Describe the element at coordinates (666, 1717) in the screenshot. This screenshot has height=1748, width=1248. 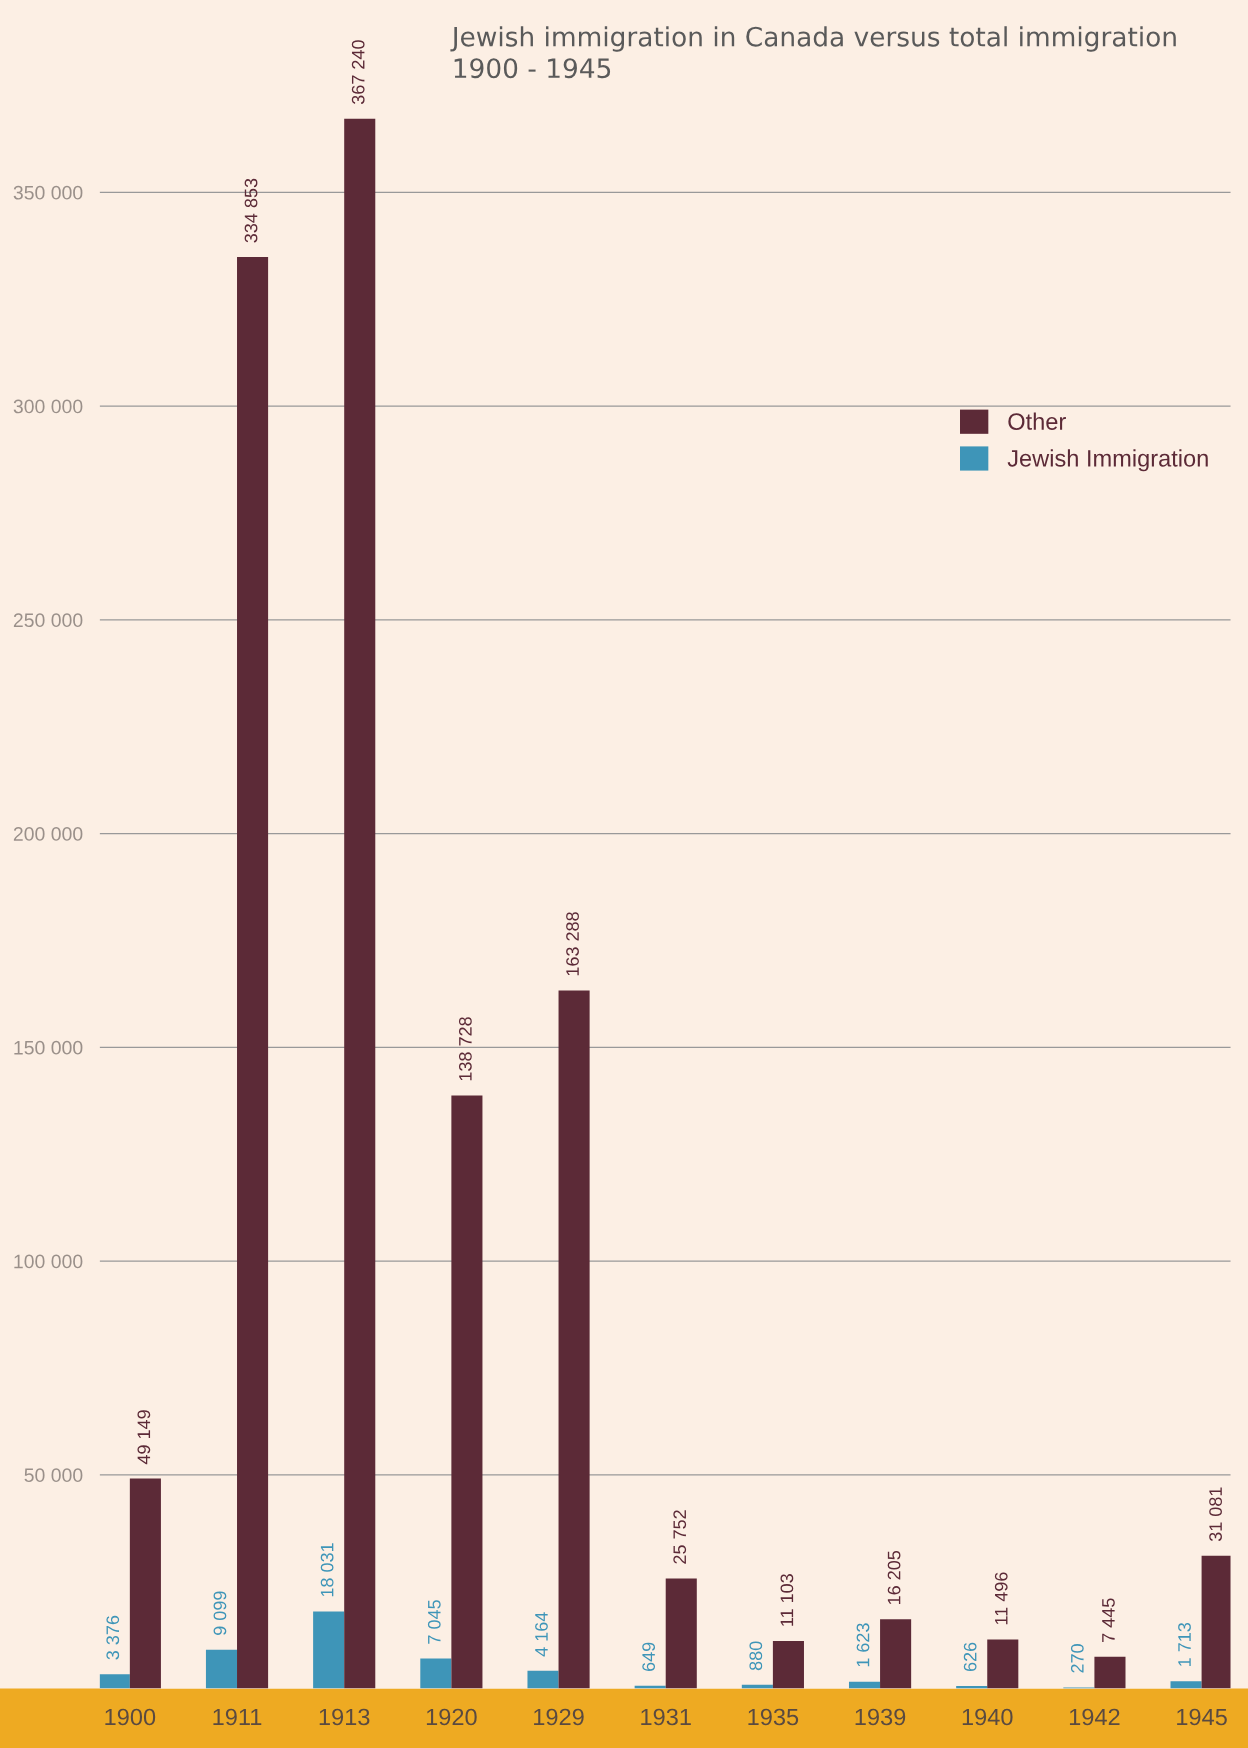
I see `x-tick-label: 1931` at that location.